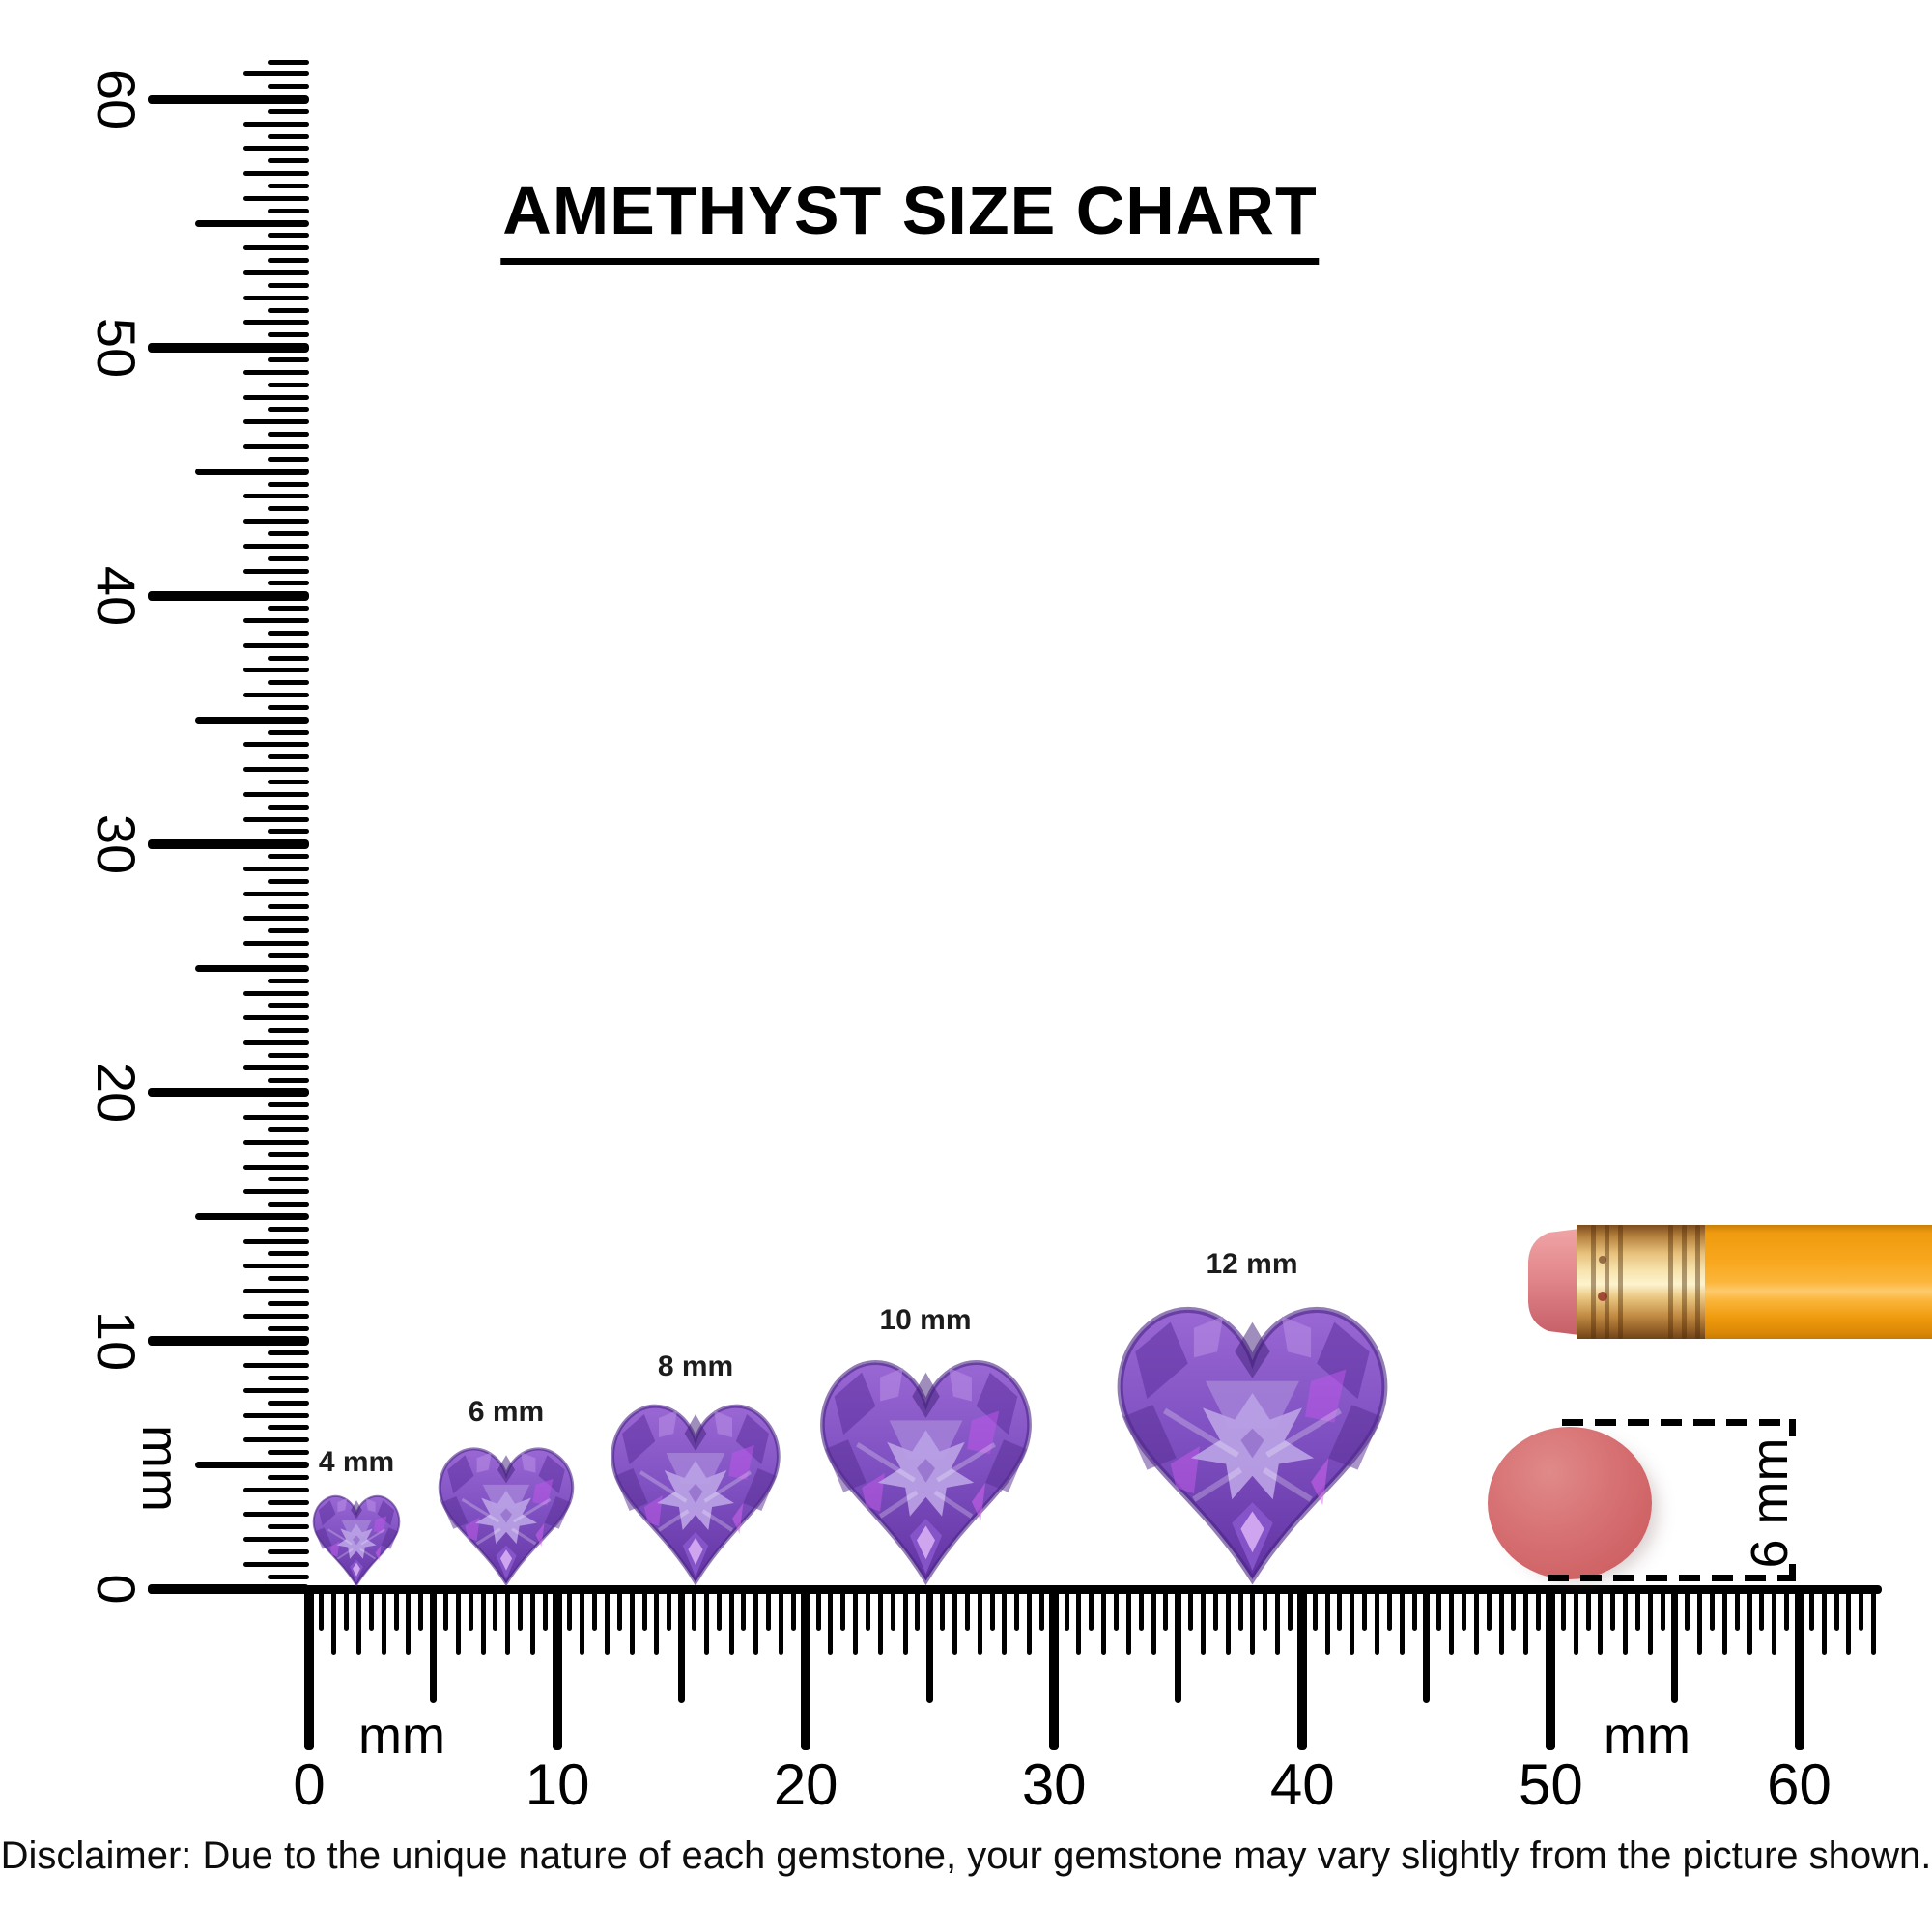 The height and width of the screenshot is (1932, 1932). What do you see at coordinates (356, 1462) in the screenshot?
I see `gem-size-label: 4 mm` at bounding box center [356, 1462].